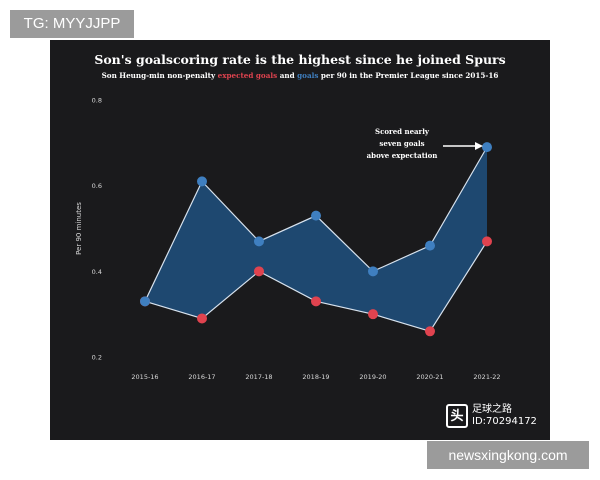 This screenshot has height=480, width=600. I want to click on subtitle-mid: and, so click(287, 75).